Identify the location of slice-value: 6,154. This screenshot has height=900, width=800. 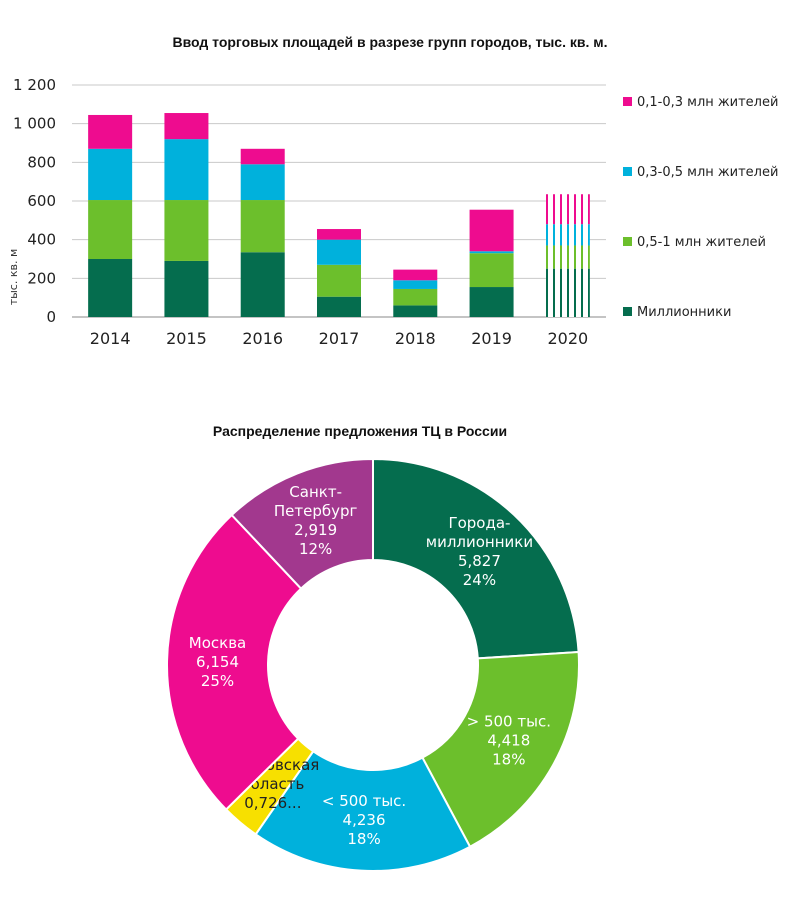
(217, 662).